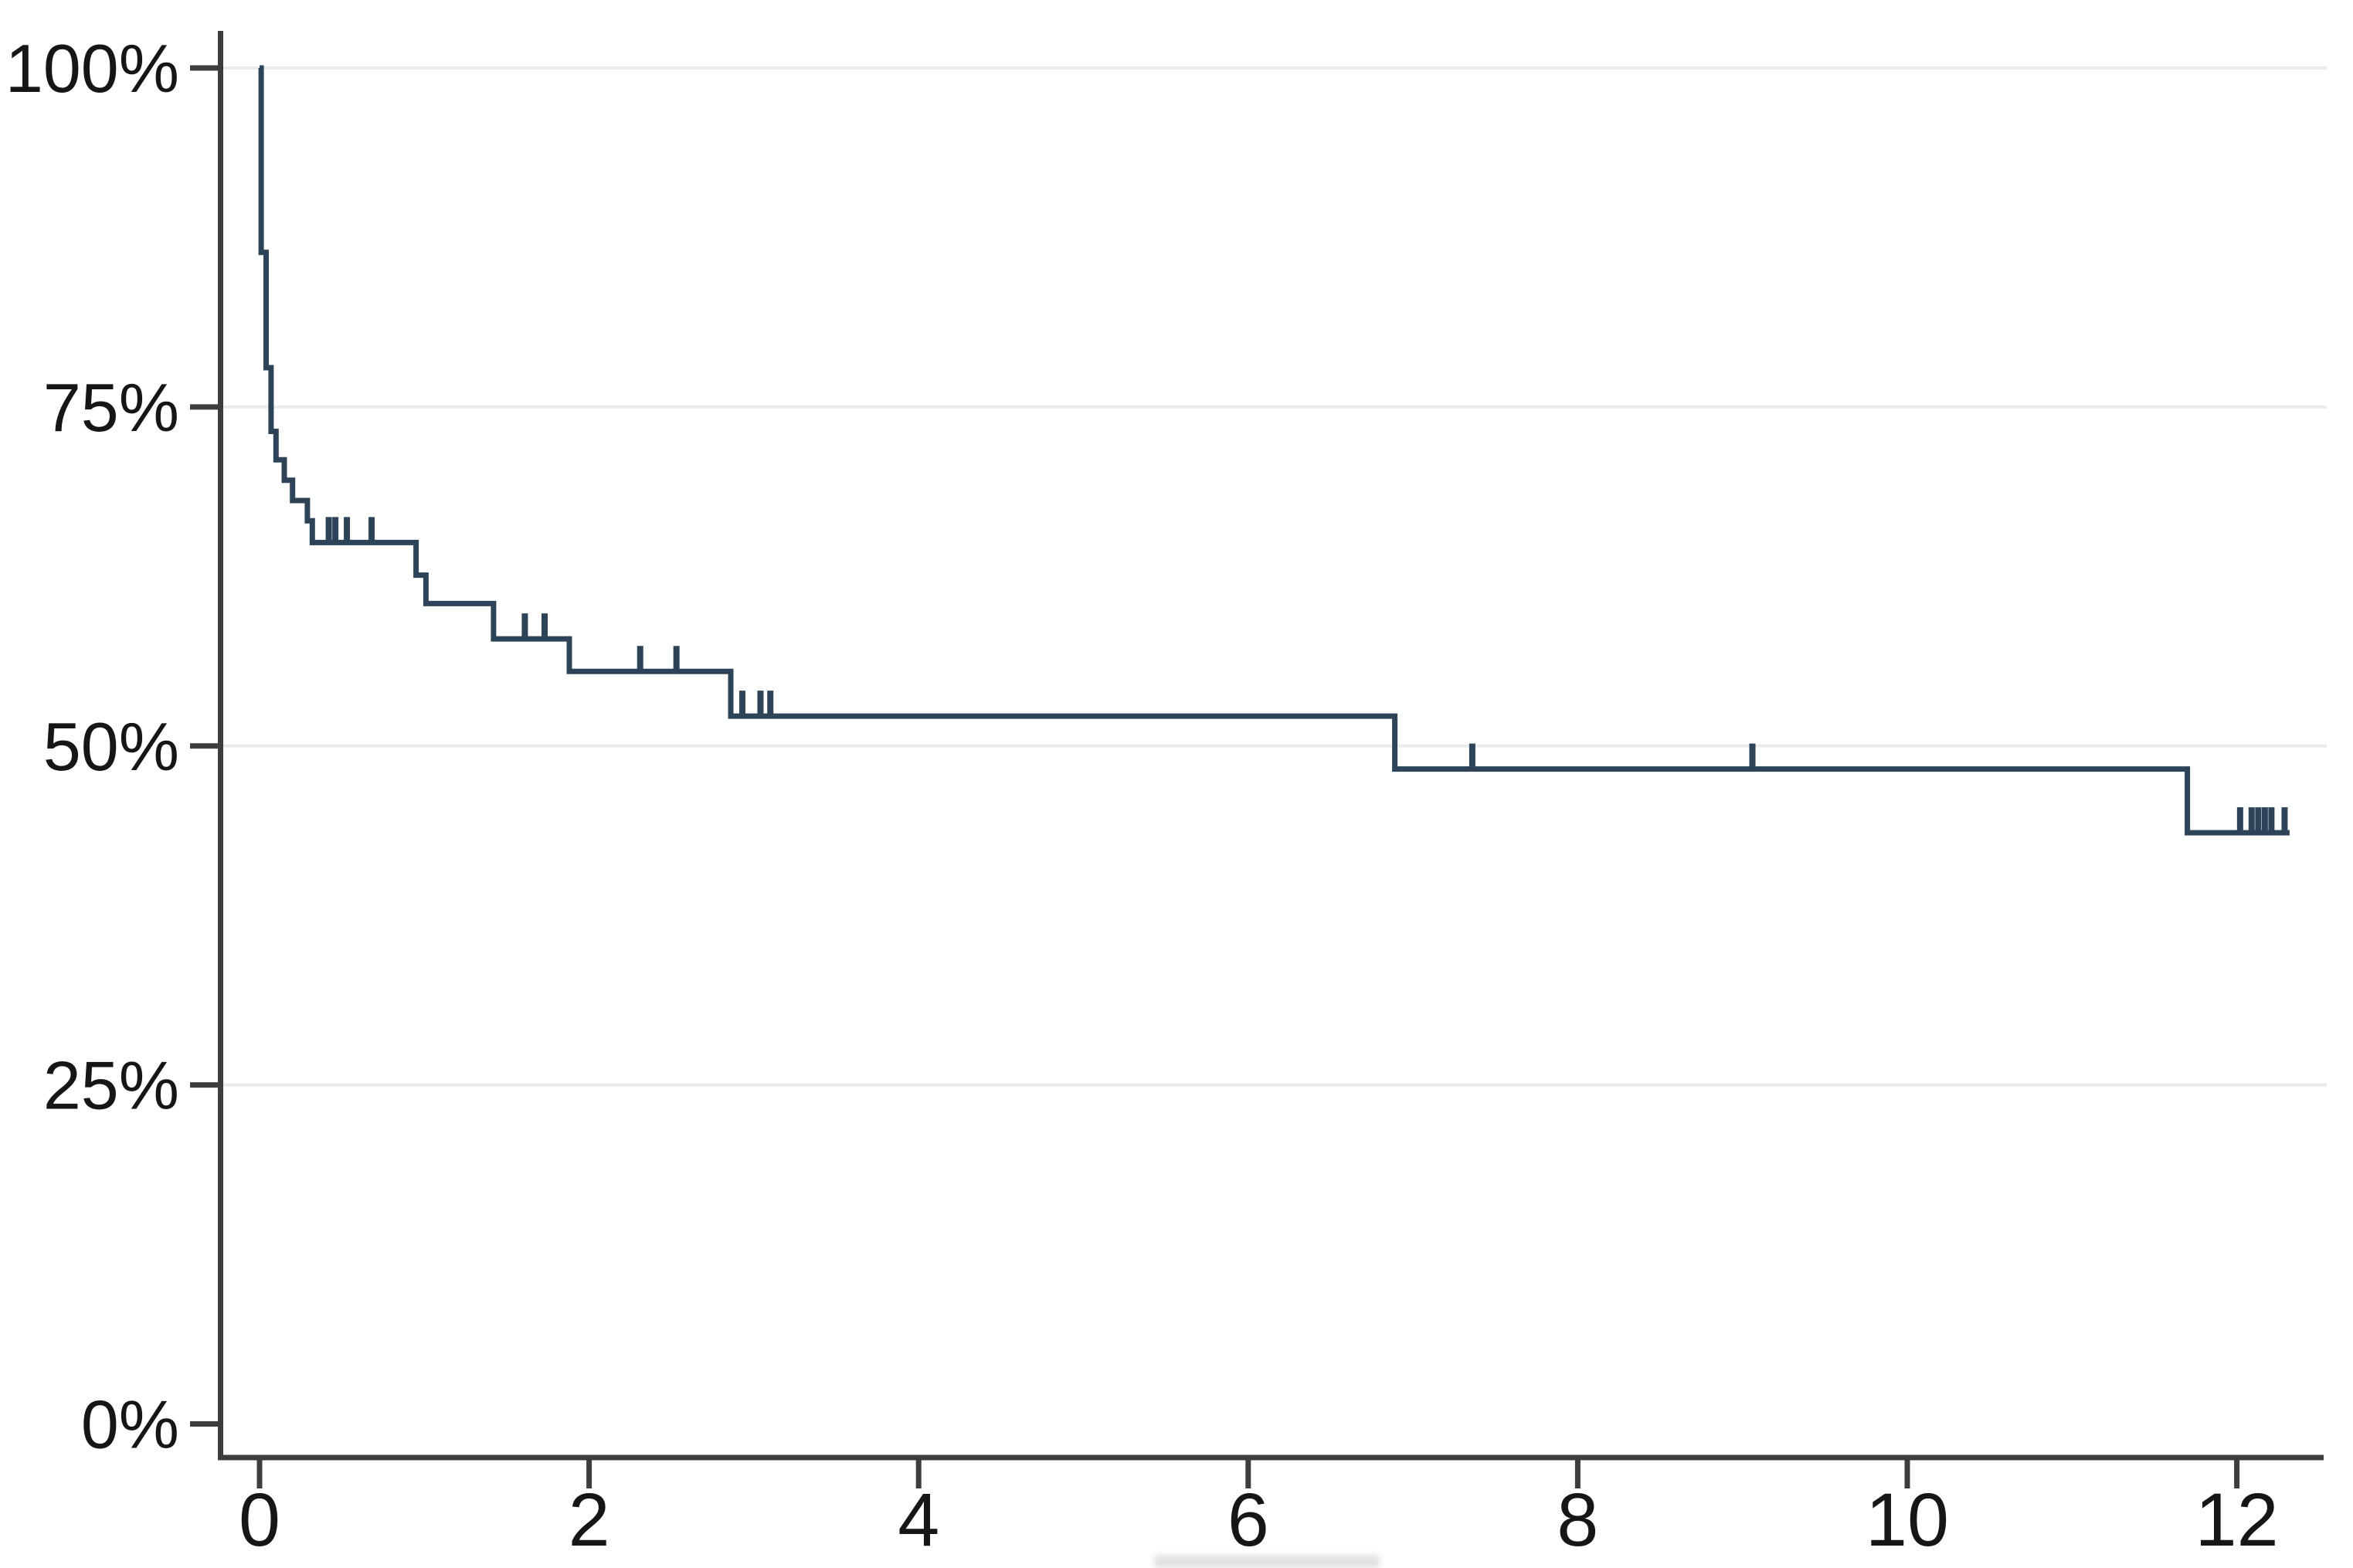  I want to click on y-axis-tick-labels: 100% 75% 50% 25% 0%, so click(92, 746).